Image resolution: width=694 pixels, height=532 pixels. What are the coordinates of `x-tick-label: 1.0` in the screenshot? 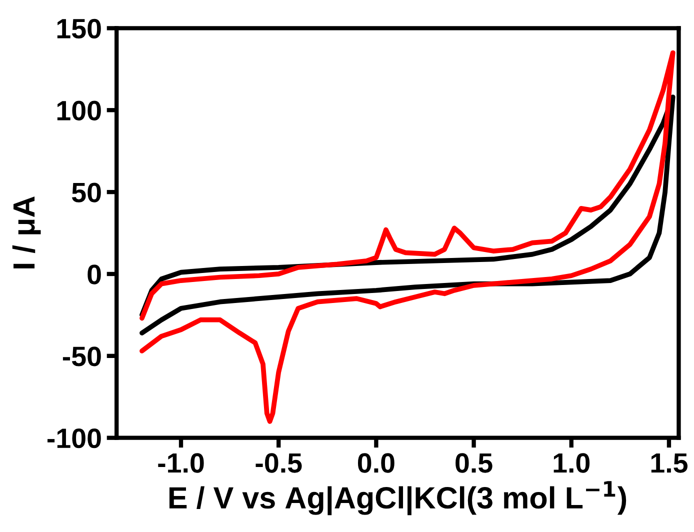 It's located at (572, 463).